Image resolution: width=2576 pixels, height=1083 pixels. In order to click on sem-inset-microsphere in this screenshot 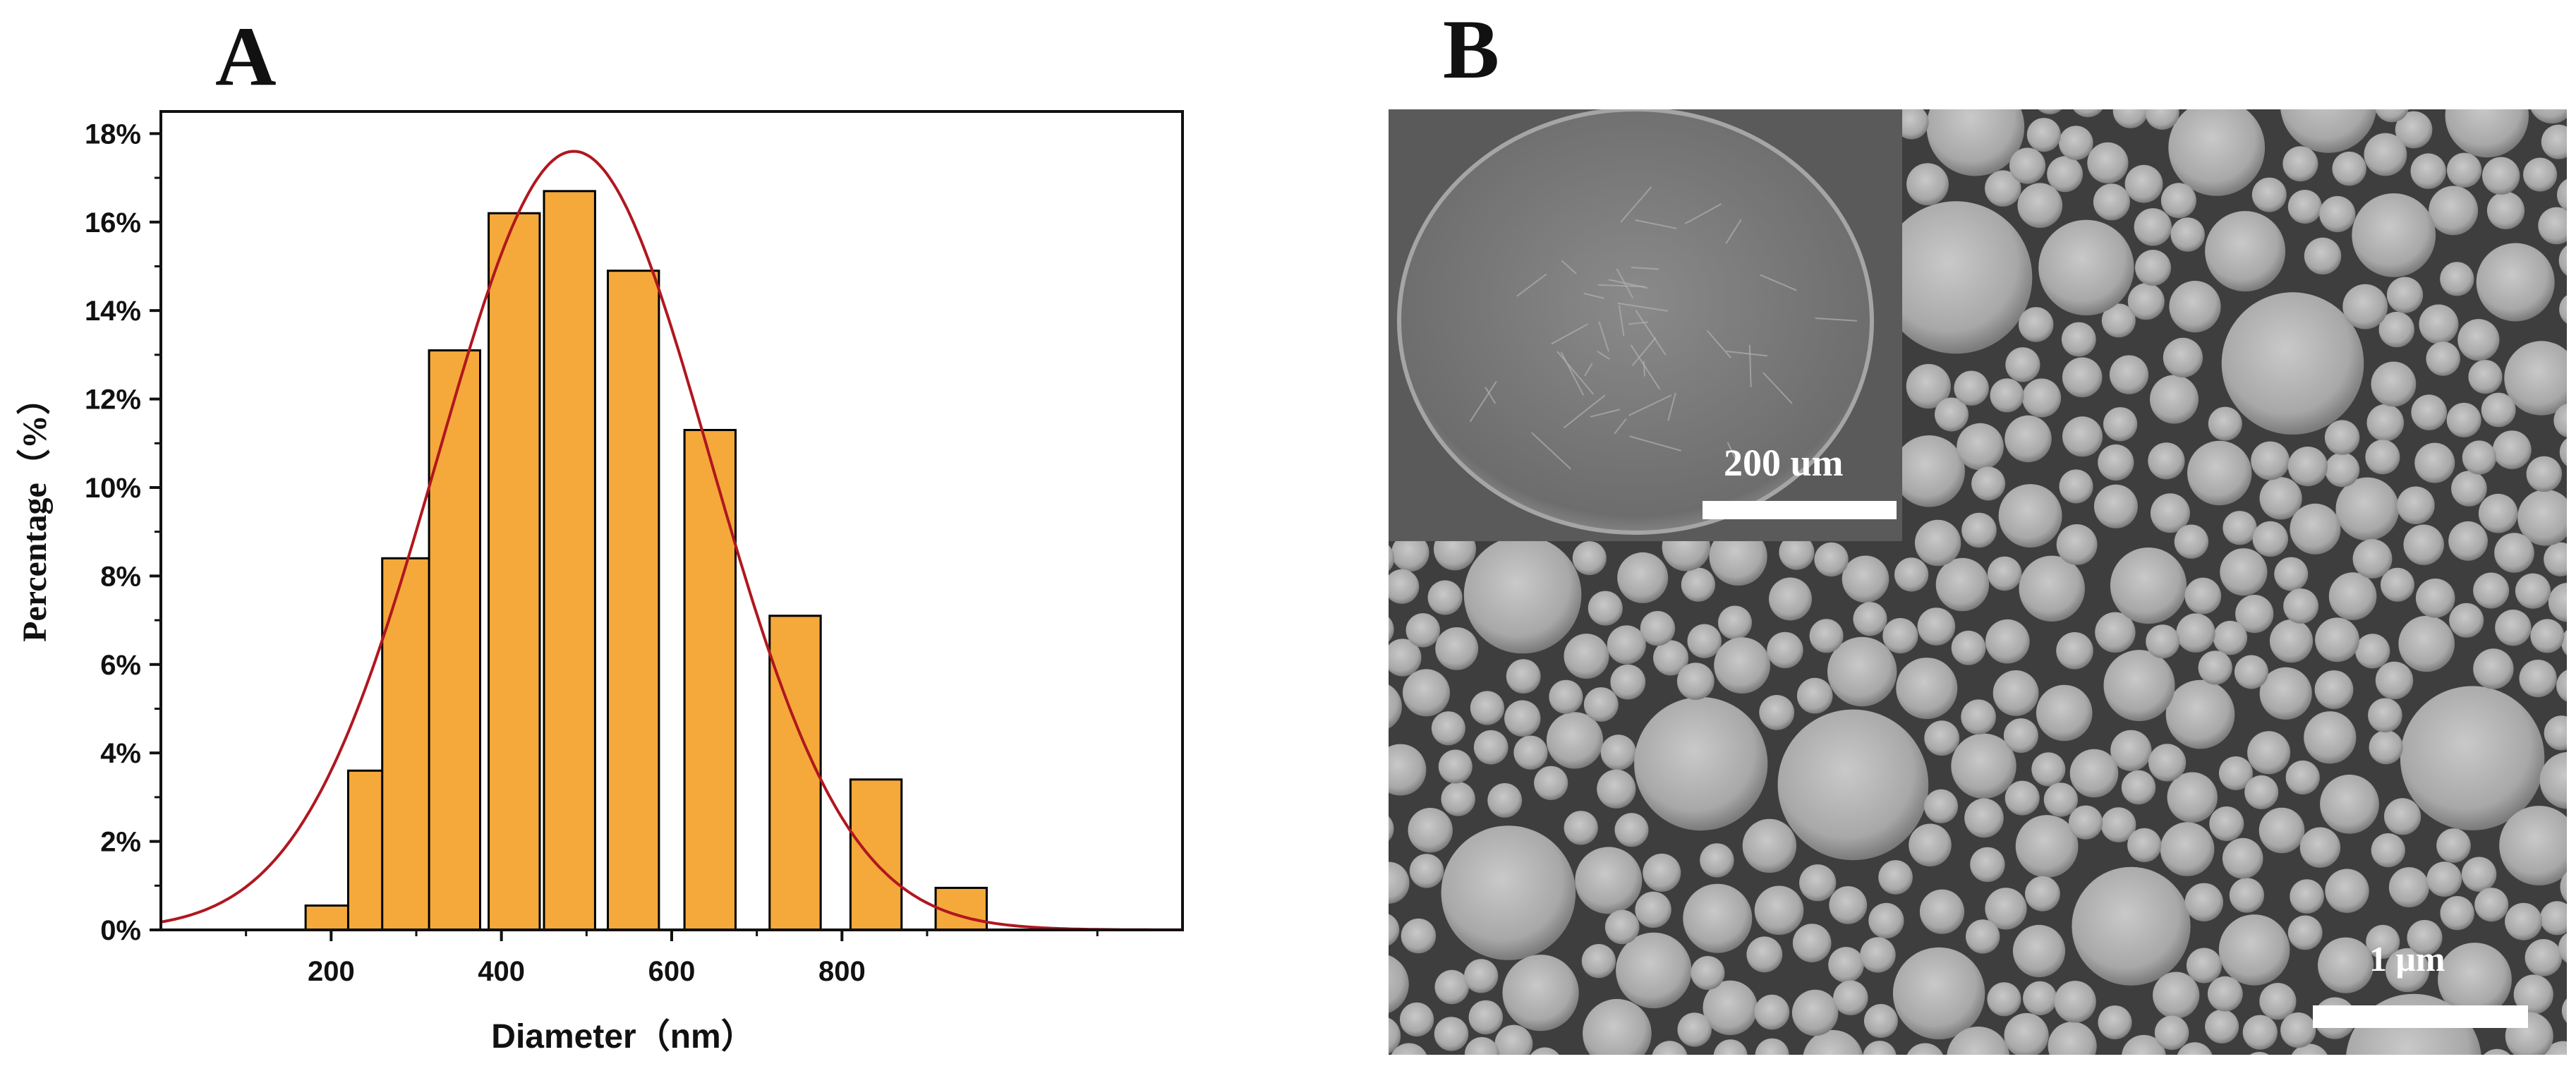, I will do `click(1636, 322)`.